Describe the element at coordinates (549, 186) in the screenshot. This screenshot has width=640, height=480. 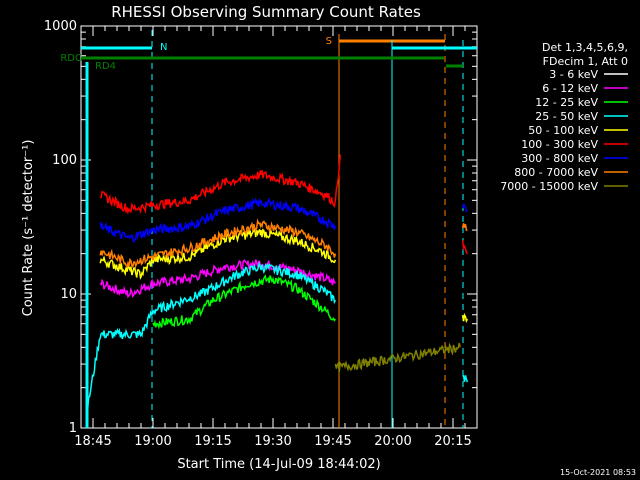
I see `legend-entry-label: 7000 - 15000 keV` at that location.